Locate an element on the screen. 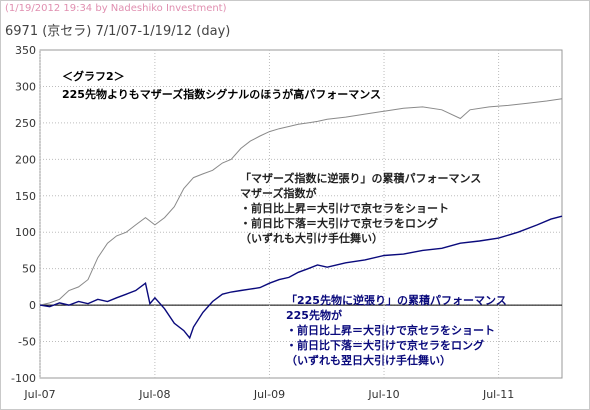  y-tick-label: -50 is located at coordinates (27, 342).